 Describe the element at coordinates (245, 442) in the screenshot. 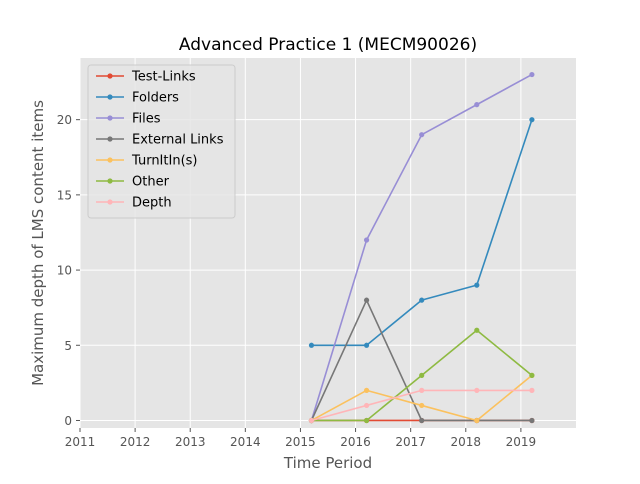

I see `x-tick-label: 2014` at that location.